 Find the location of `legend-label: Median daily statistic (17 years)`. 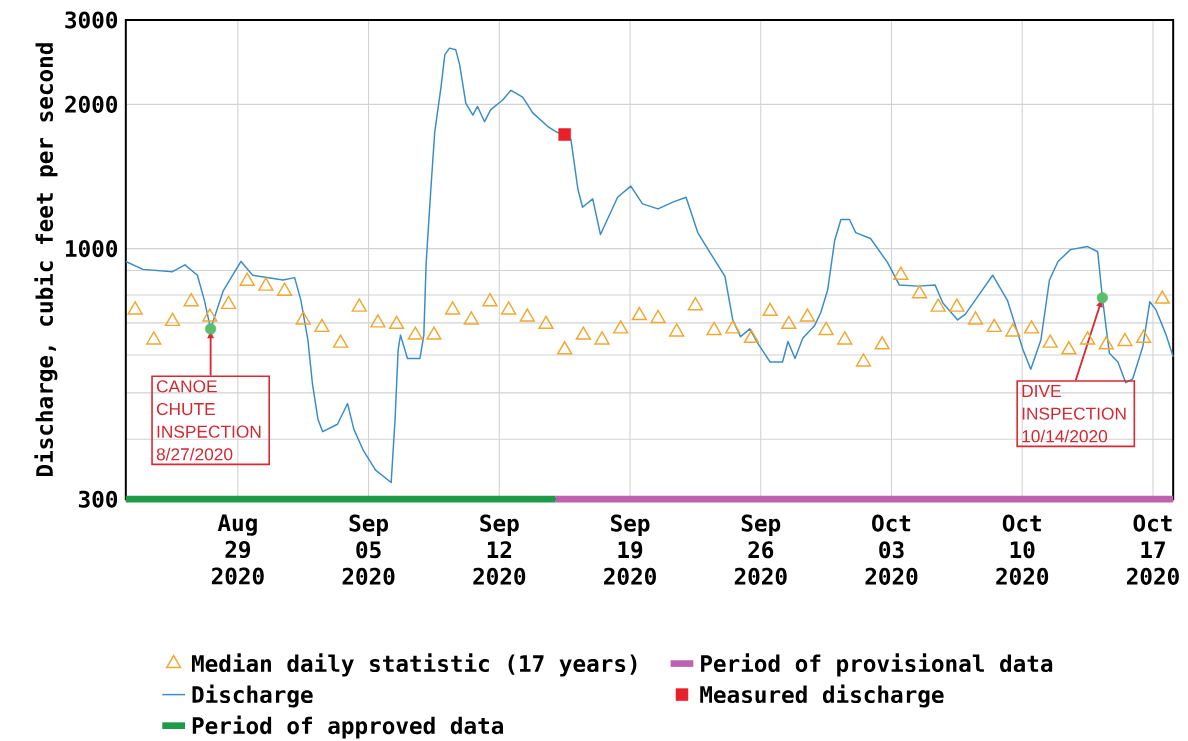

legend-label: Median daily statistic (17 years) is located at coordinates (414, 665).